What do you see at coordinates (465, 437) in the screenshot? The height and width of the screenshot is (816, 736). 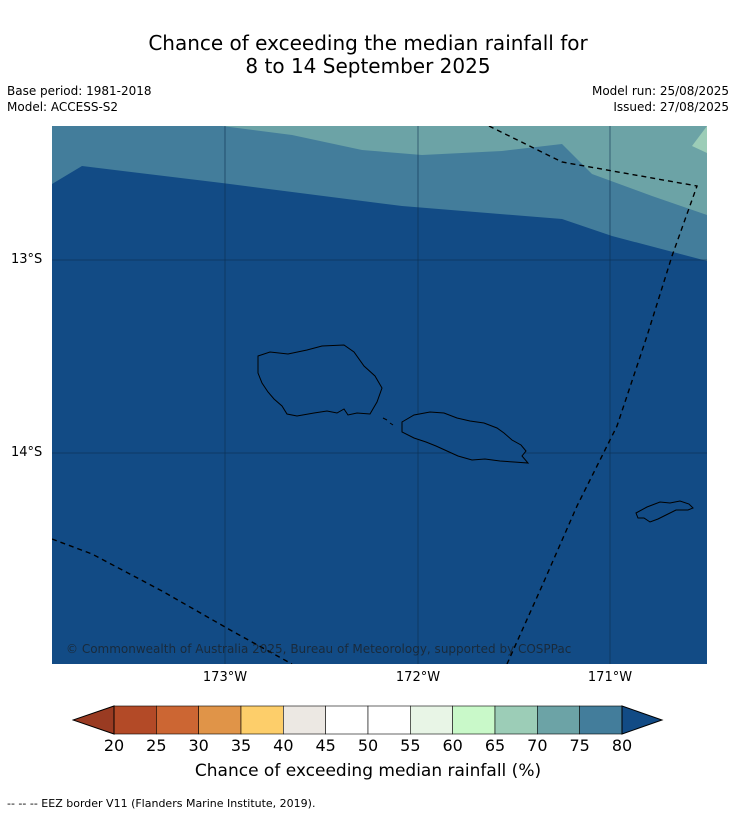 I see `island-upolu` at bounding box center [465, 437].